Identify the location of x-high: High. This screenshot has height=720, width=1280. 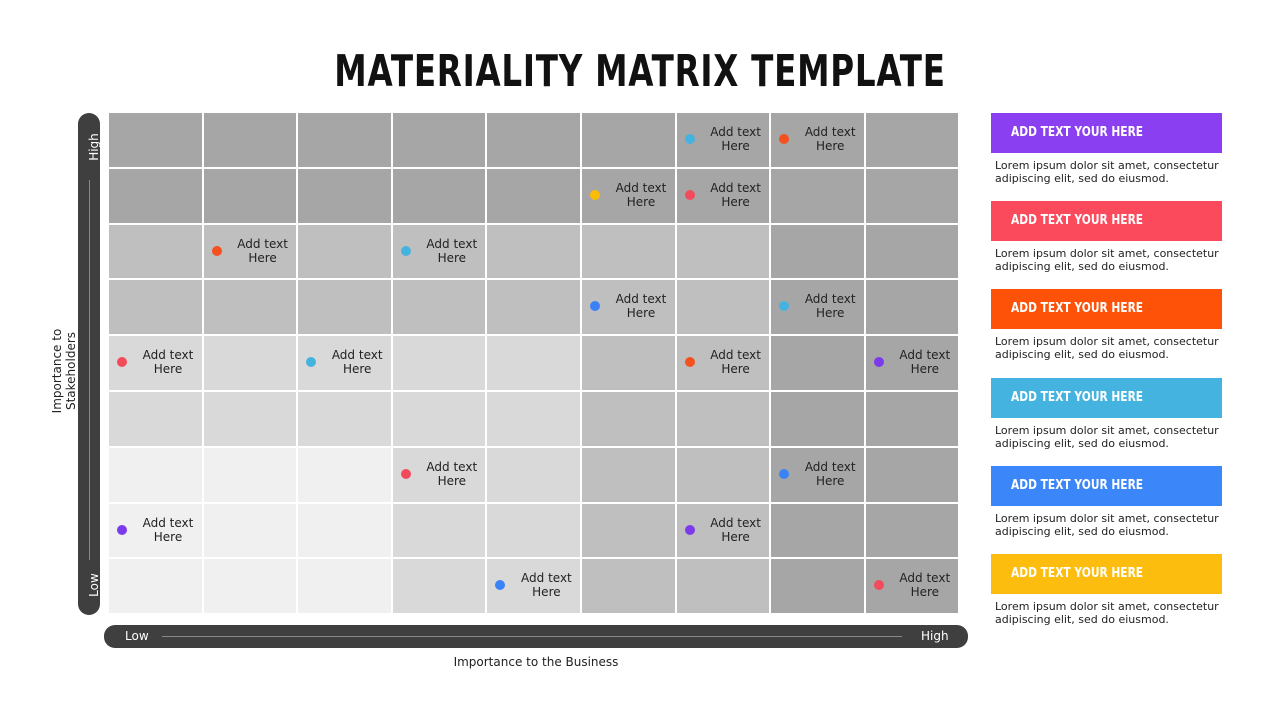
(935, 636).